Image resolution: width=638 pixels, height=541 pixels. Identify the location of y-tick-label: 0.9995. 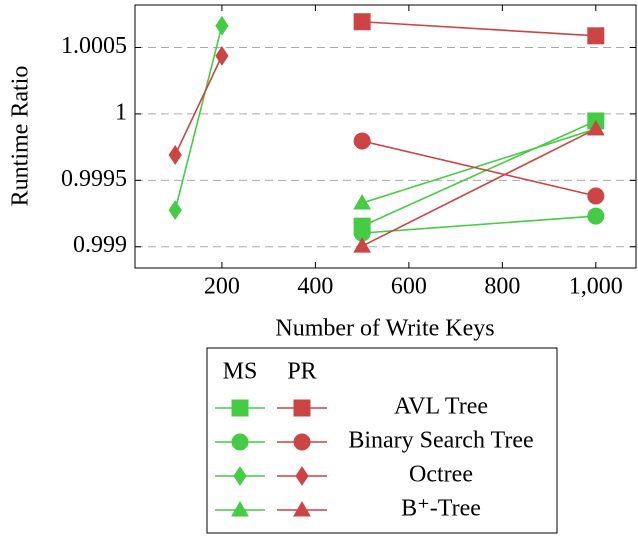
(94, 179).